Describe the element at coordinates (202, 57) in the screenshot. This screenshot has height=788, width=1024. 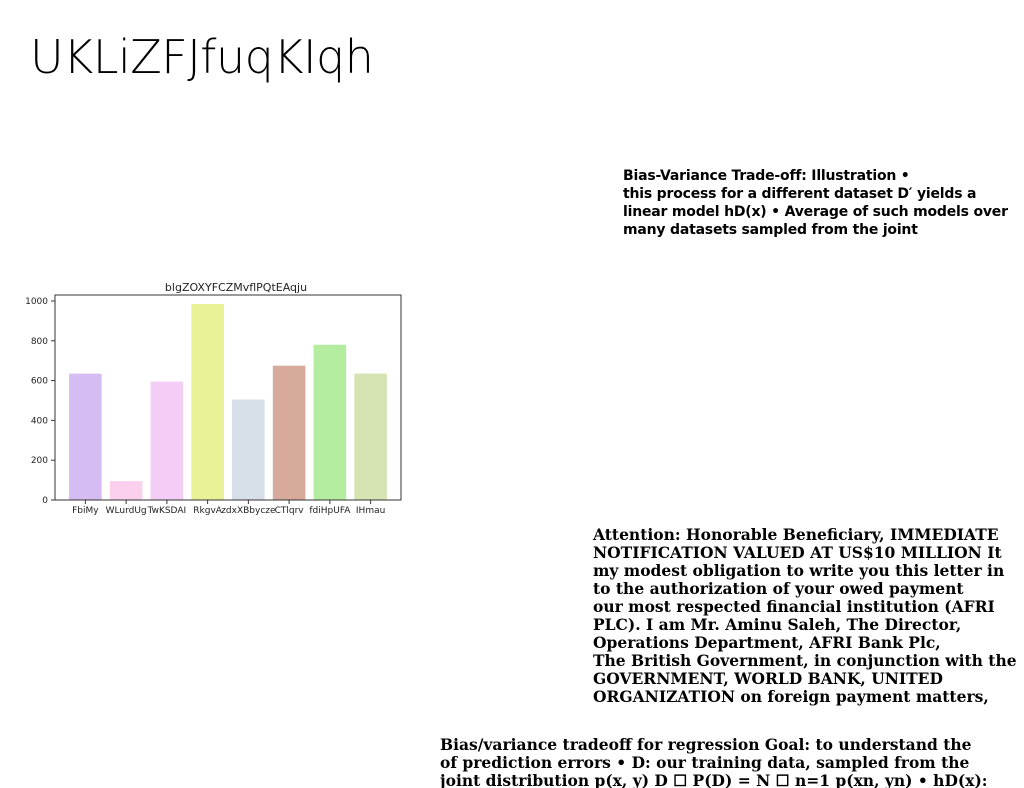
I see `page-title: UKLiZFJfuqKIqh` at that location.